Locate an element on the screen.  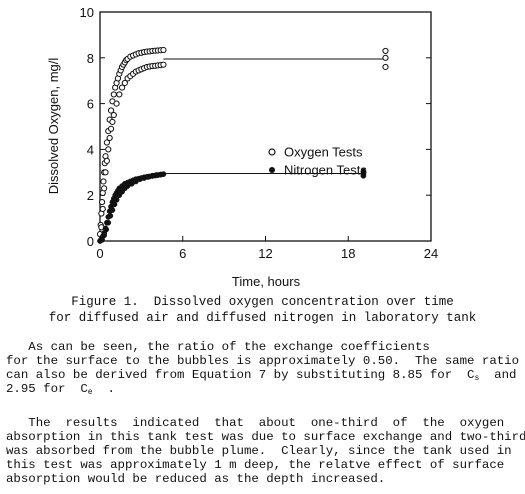
legend-oxygen-marker is located at coordinates (272, 152).